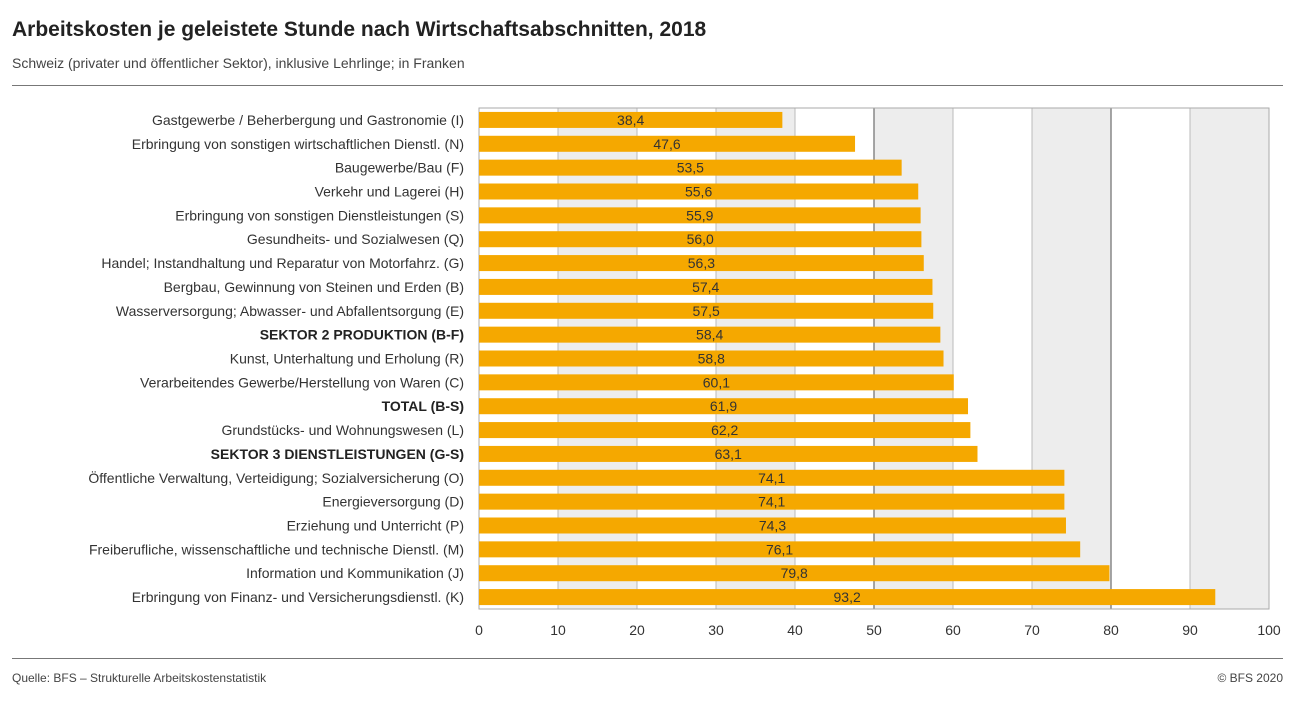 The width and height of the screenshot is (1300, 703). I want to click on data-label: 38,4, so click(630, 120).